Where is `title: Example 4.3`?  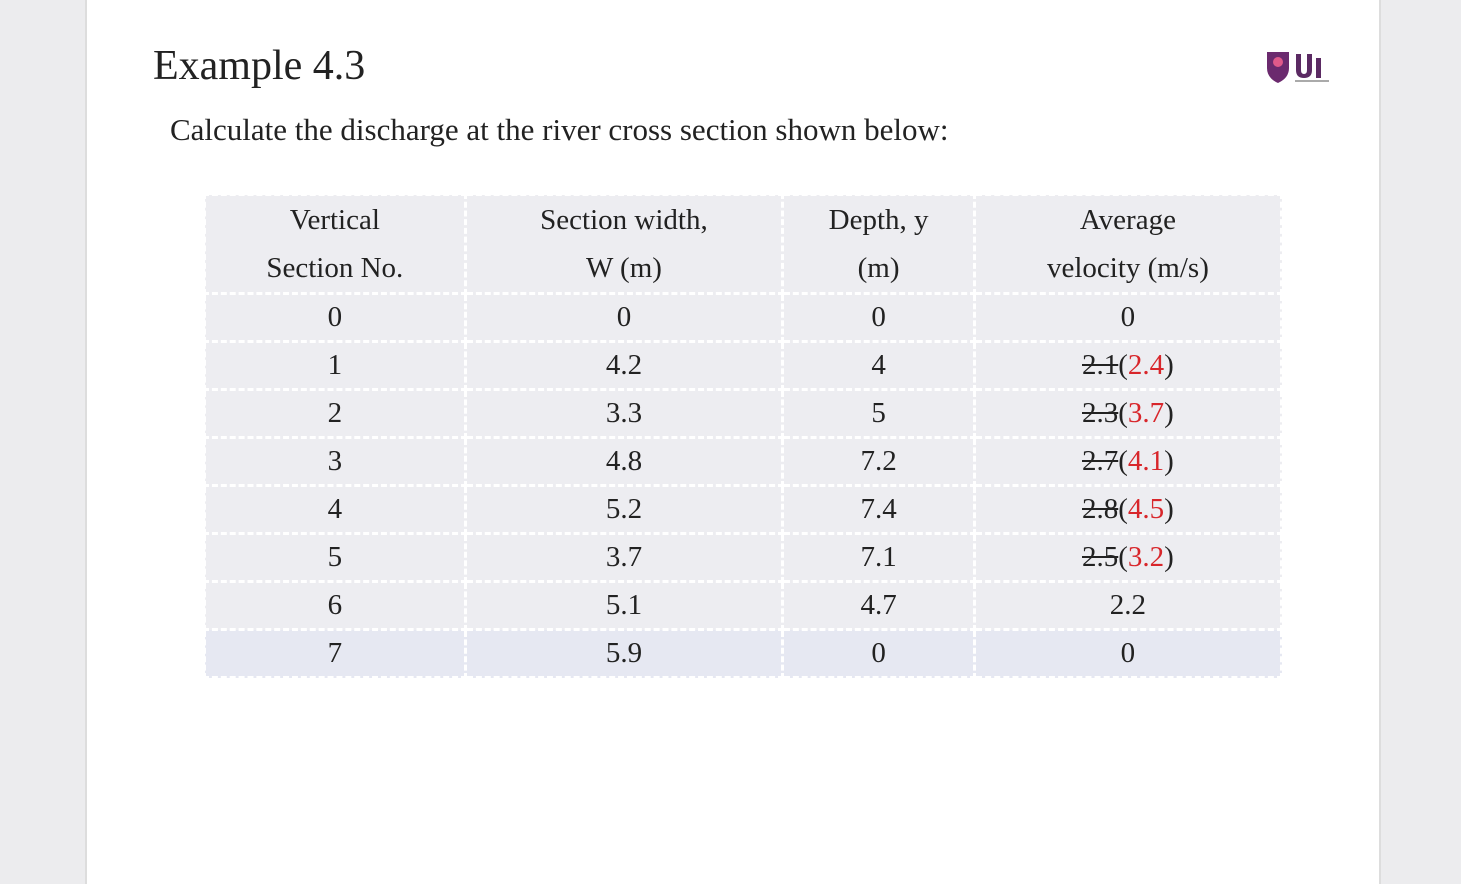 title: Example 4.3 is located at coordinates (259, 66).